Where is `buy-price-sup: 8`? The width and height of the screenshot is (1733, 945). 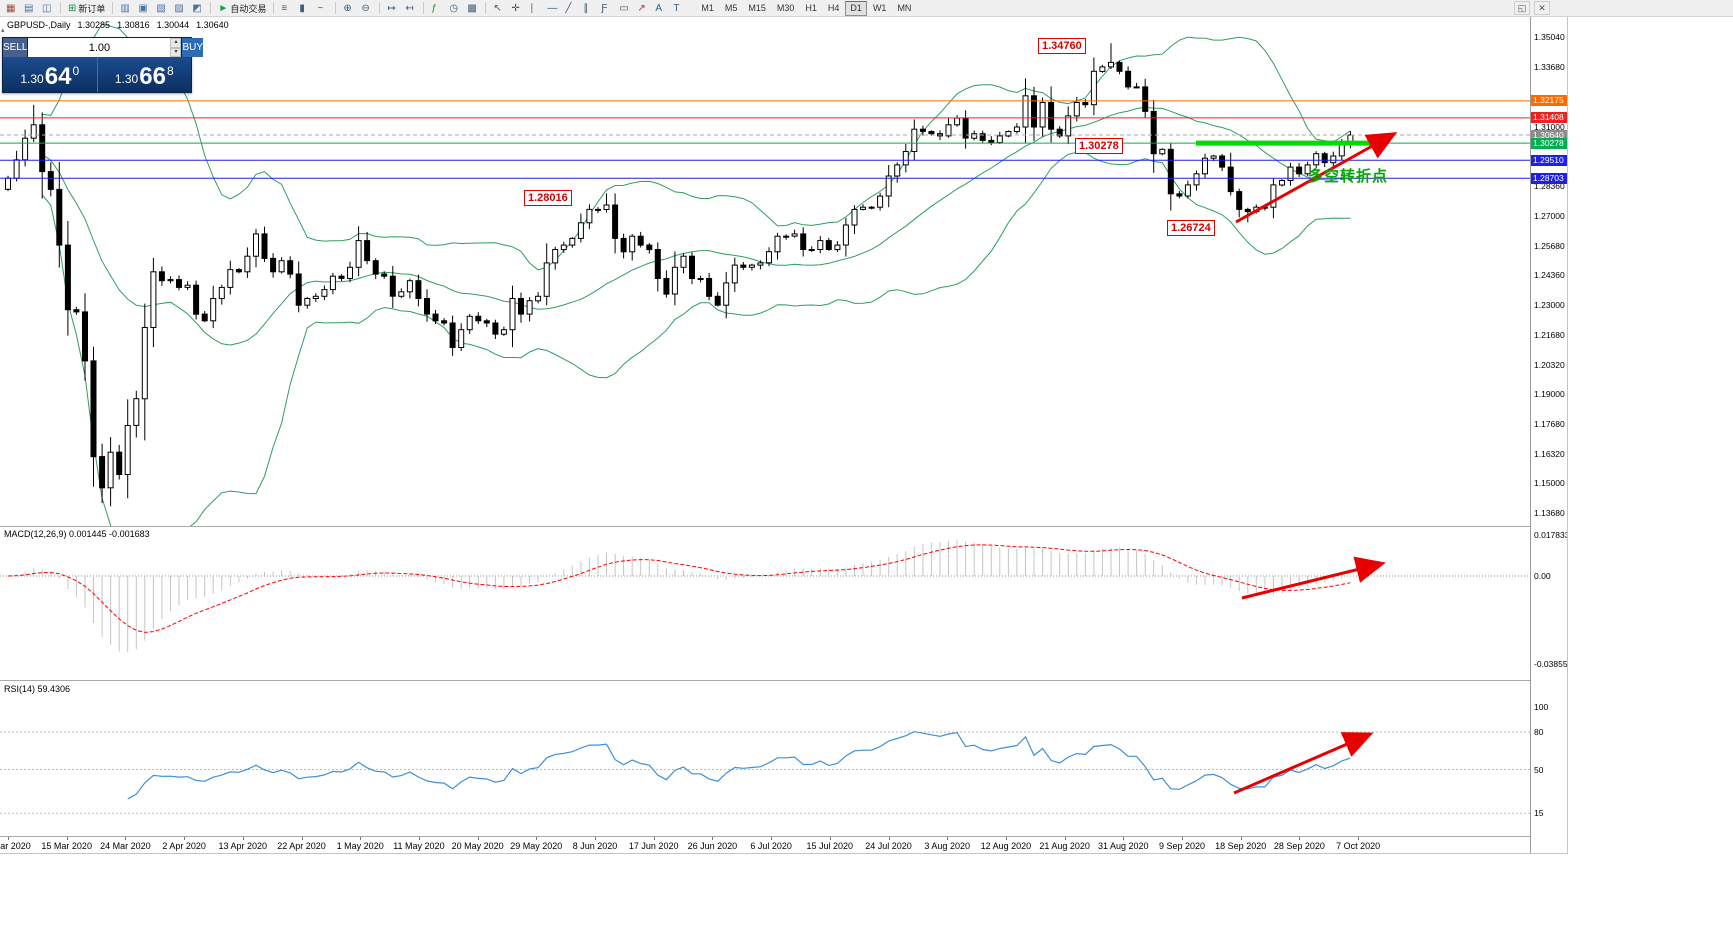 buy-price-sup: 8 is located at coordinates (170, 71).